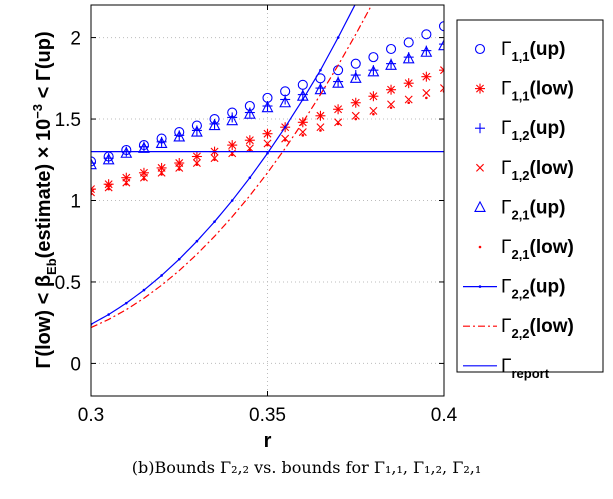 The height and width of the screenshot is (499, 613). I want to click on legend-item-2-1-low: Γ2,1(low), so click(526, 249).